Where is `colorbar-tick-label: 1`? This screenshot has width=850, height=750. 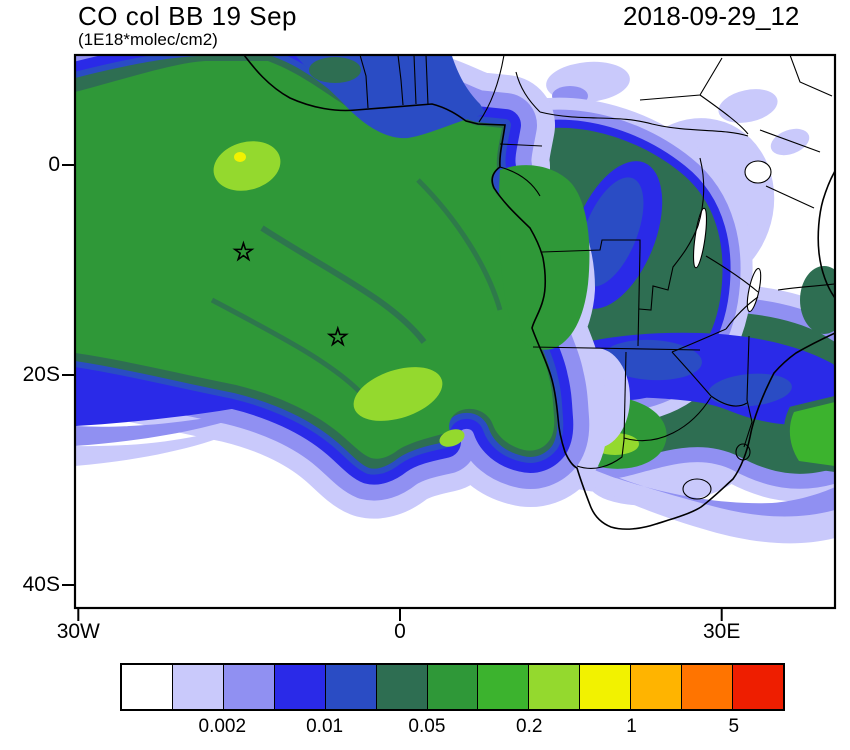 colorbar-tick-label: 1 is located at coordinates (631, 726).